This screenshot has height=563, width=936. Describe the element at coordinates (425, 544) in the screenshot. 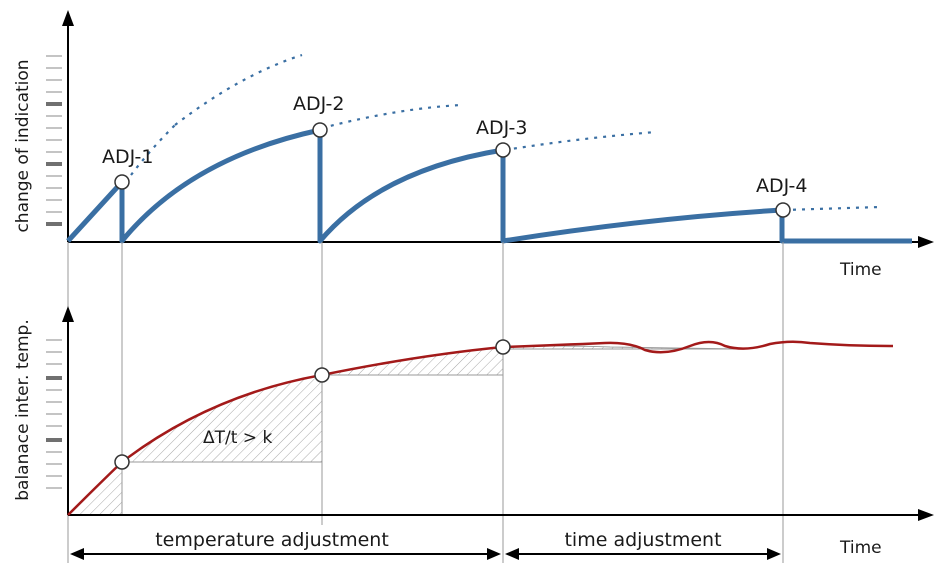

I see `range-annotations: temperature adjustment time adjustment` at that location.